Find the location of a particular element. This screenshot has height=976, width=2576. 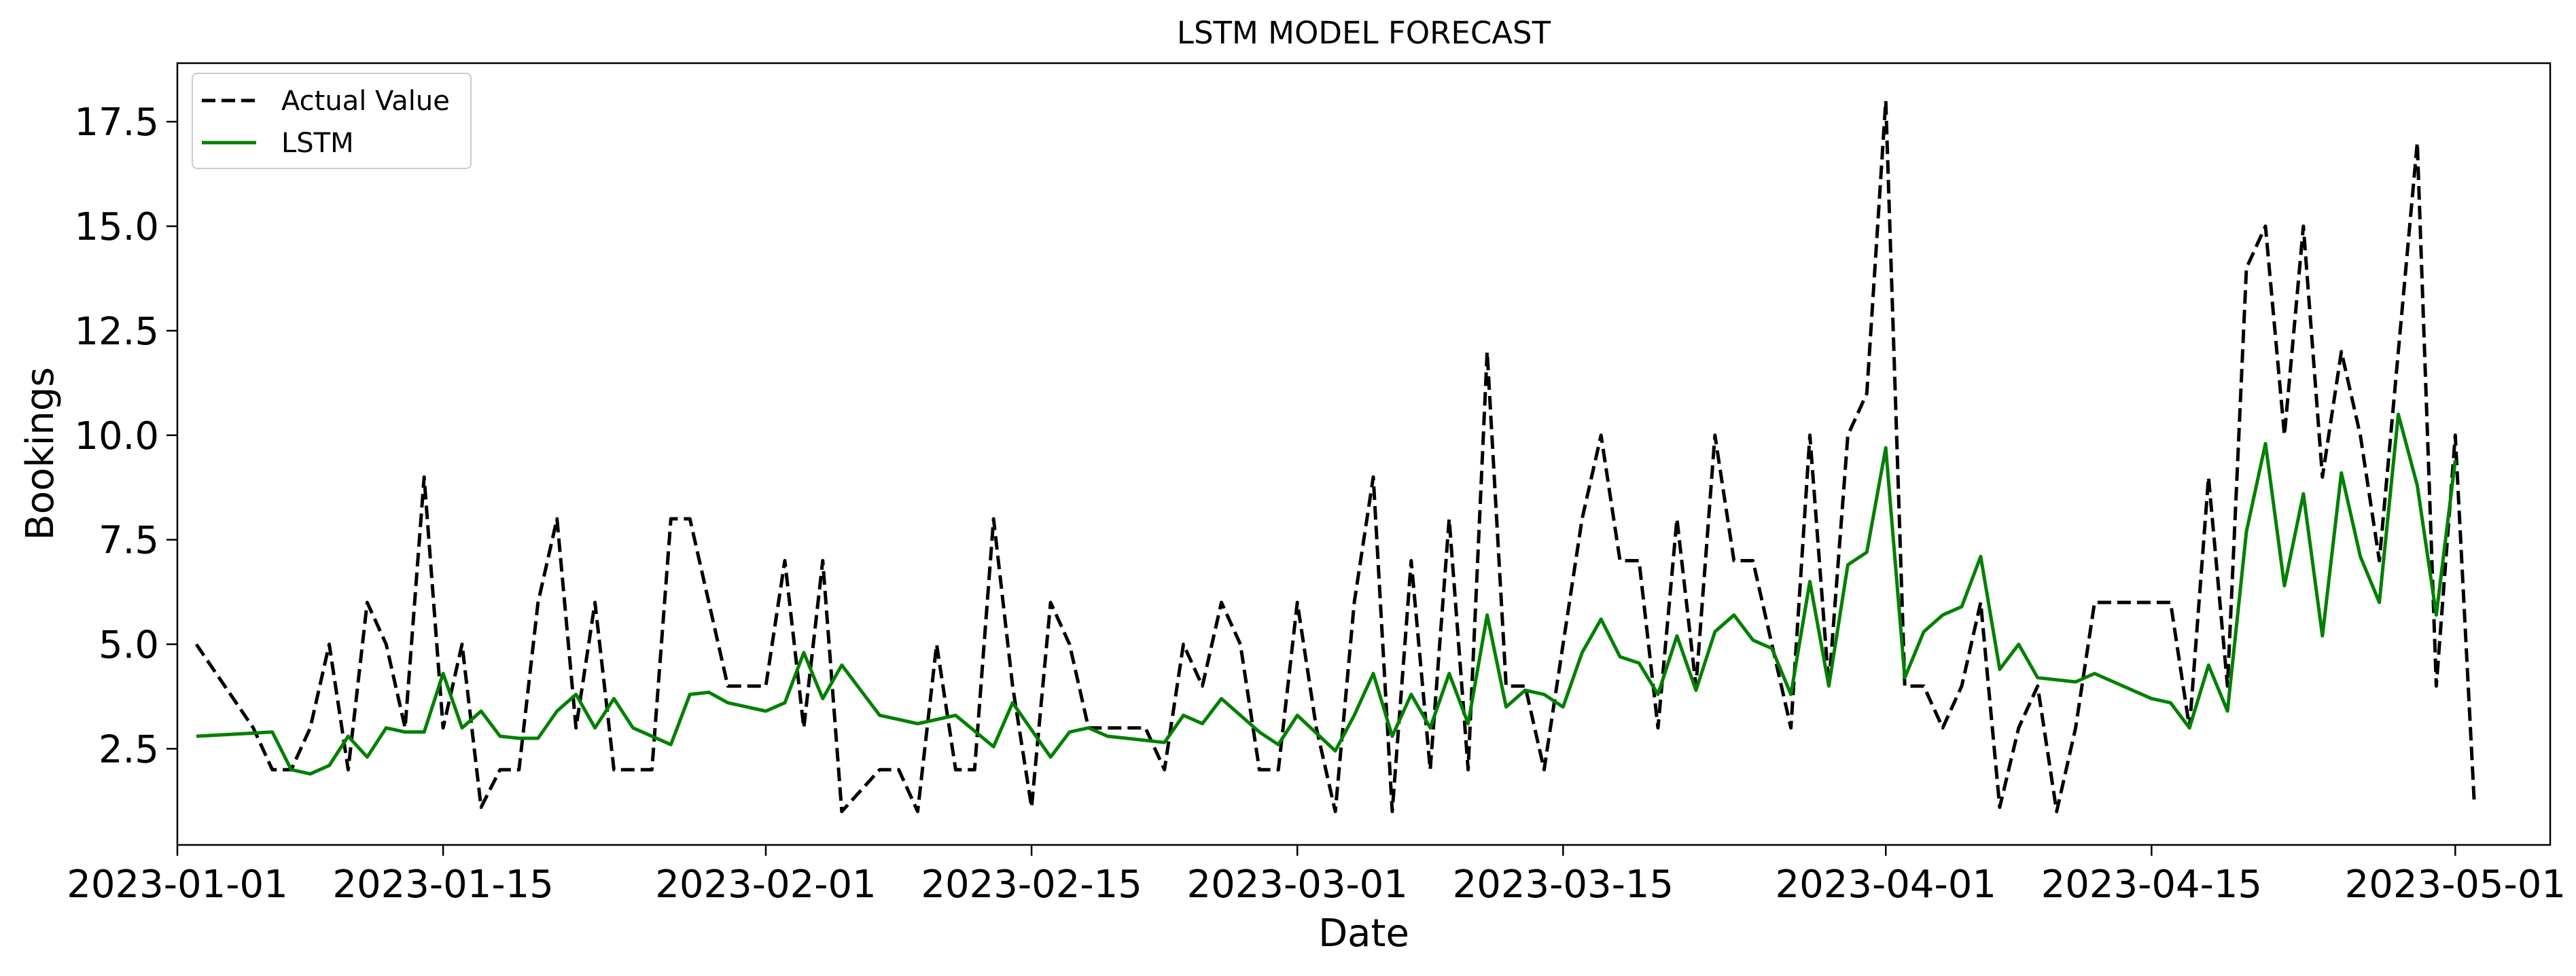

x-axis-label: Date is located at coordinates (1363, 933).